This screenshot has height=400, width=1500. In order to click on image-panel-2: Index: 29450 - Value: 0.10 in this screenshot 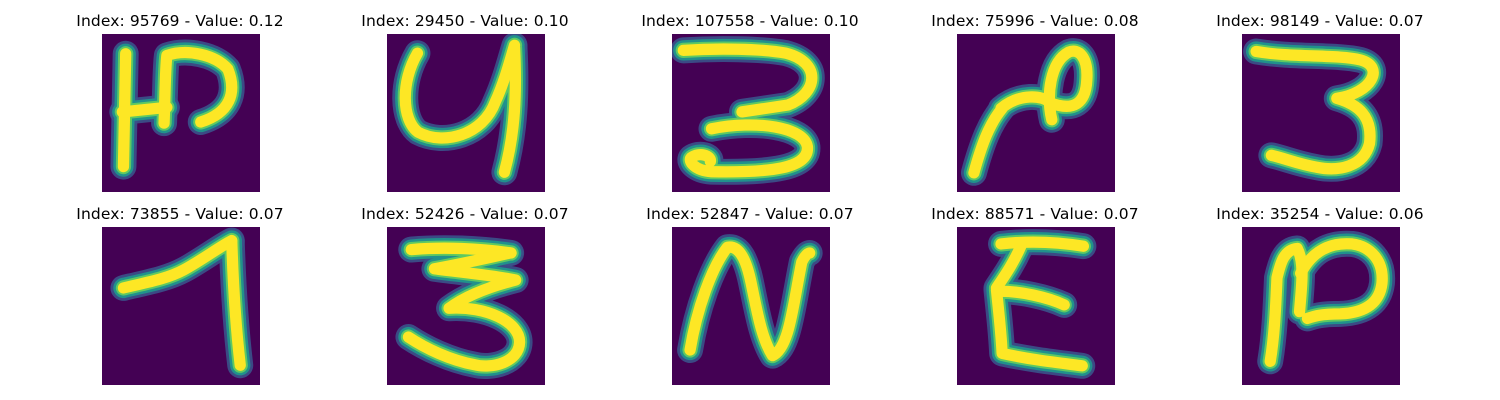, I will do `click(465, 96)`.